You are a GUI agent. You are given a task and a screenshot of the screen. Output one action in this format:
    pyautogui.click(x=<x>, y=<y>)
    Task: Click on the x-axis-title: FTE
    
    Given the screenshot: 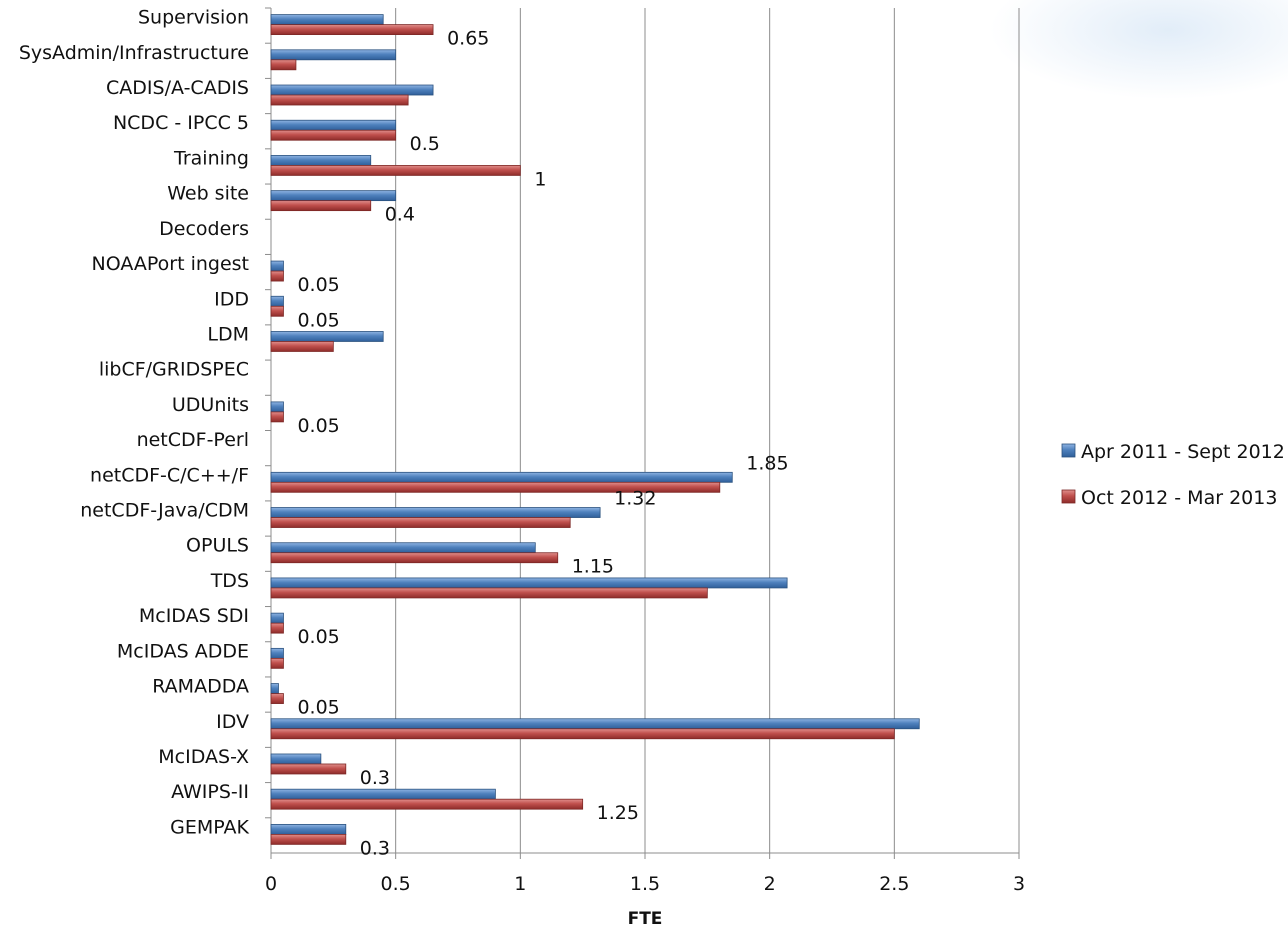 What is the action you would take?
    pyautogui.click(x=645, y=919)
    